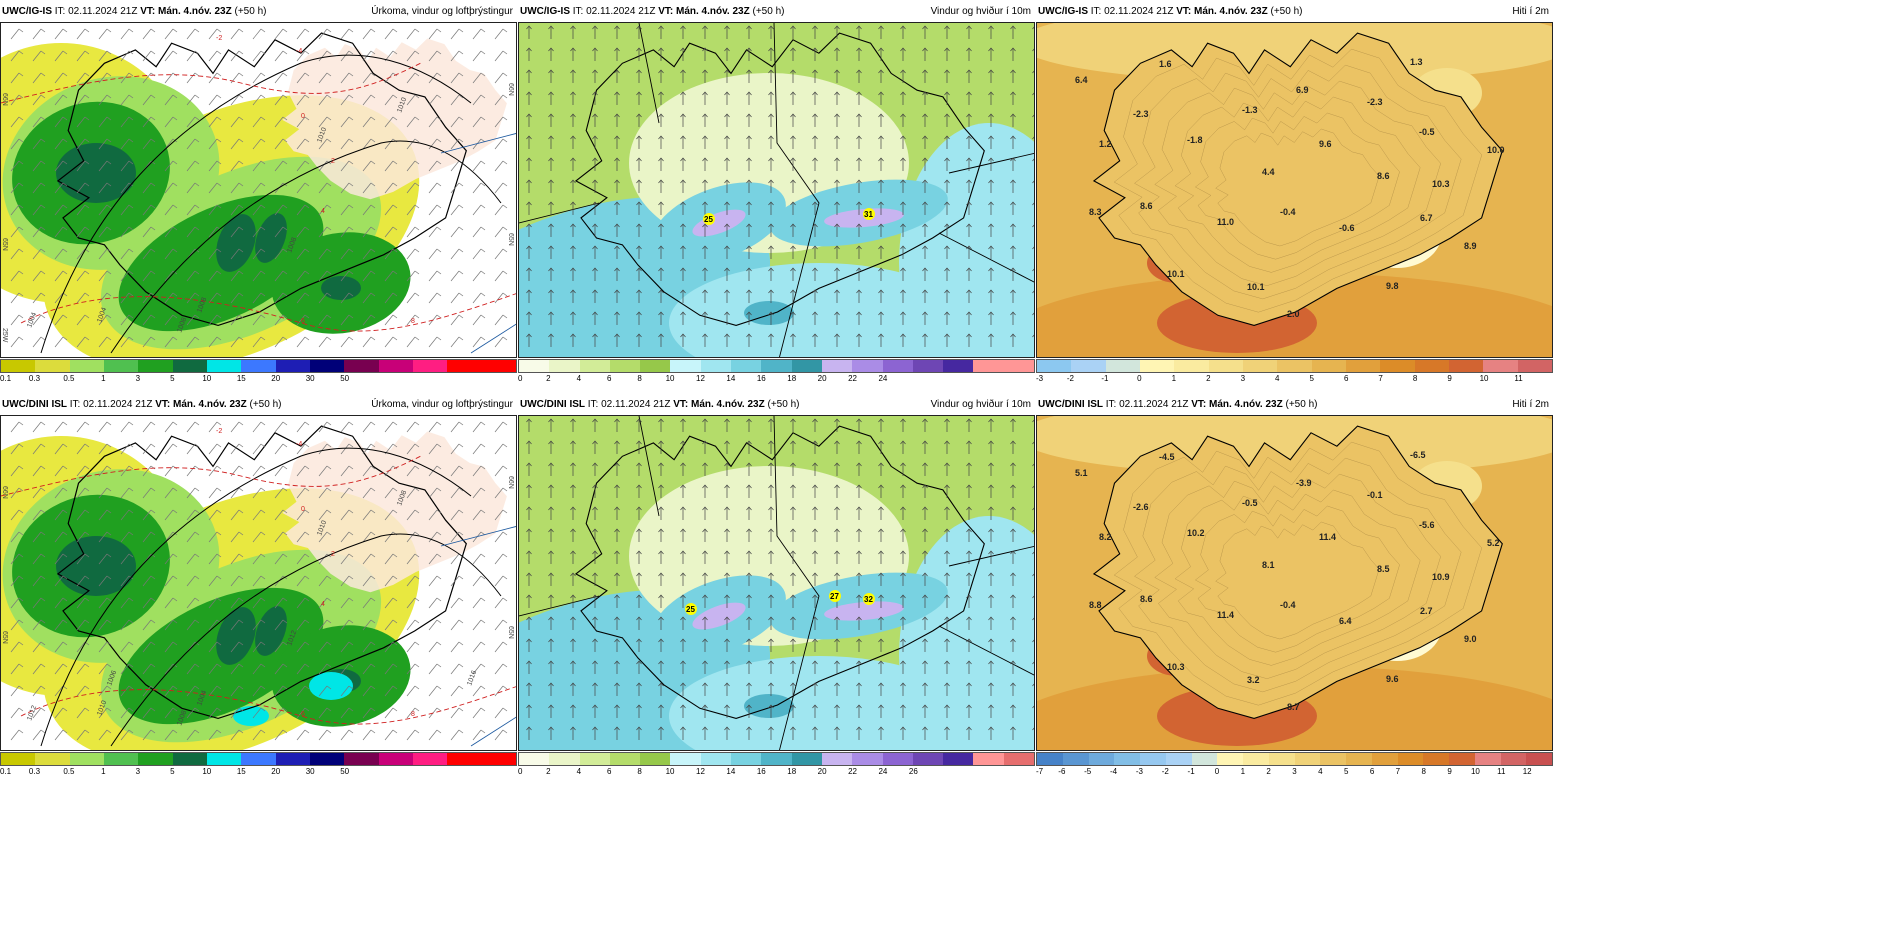 The image size is (1900, 950). I want to click on gust-label: 32, so click(868, 599).